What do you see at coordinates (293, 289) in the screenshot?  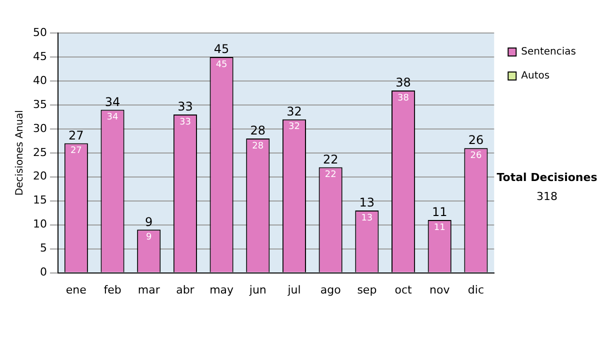 I see `x-tick-label: jul` at bounding box center [293, 289].